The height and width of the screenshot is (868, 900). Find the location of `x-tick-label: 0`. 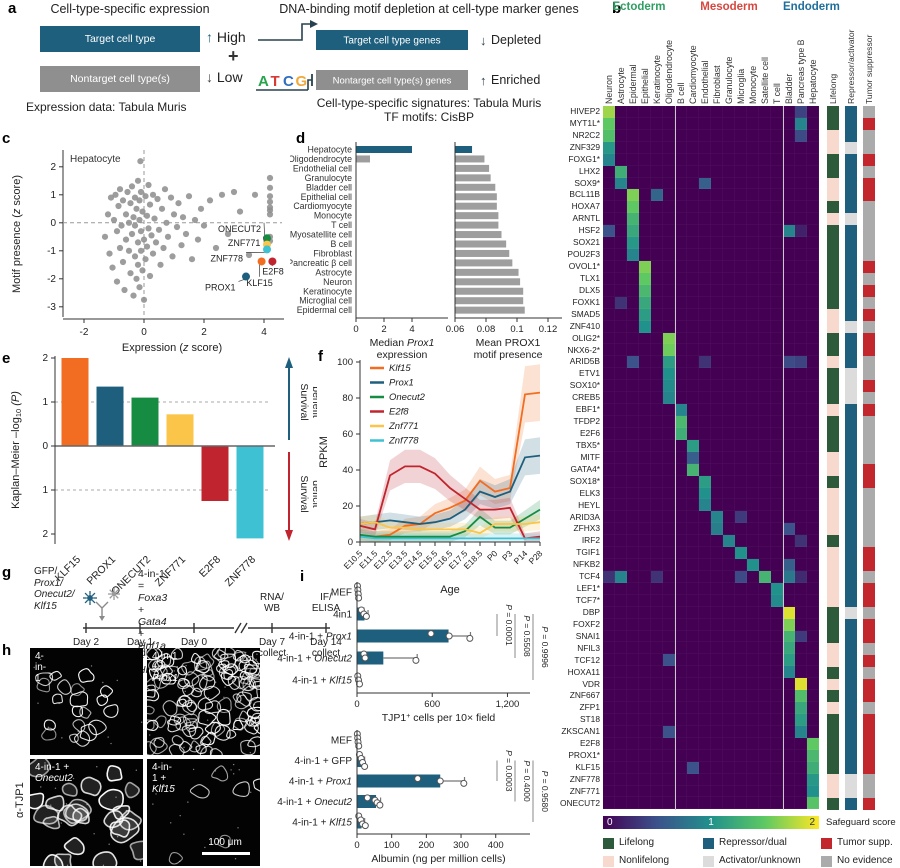

x-tick-label: 0 is located at coordinates (356, 845).